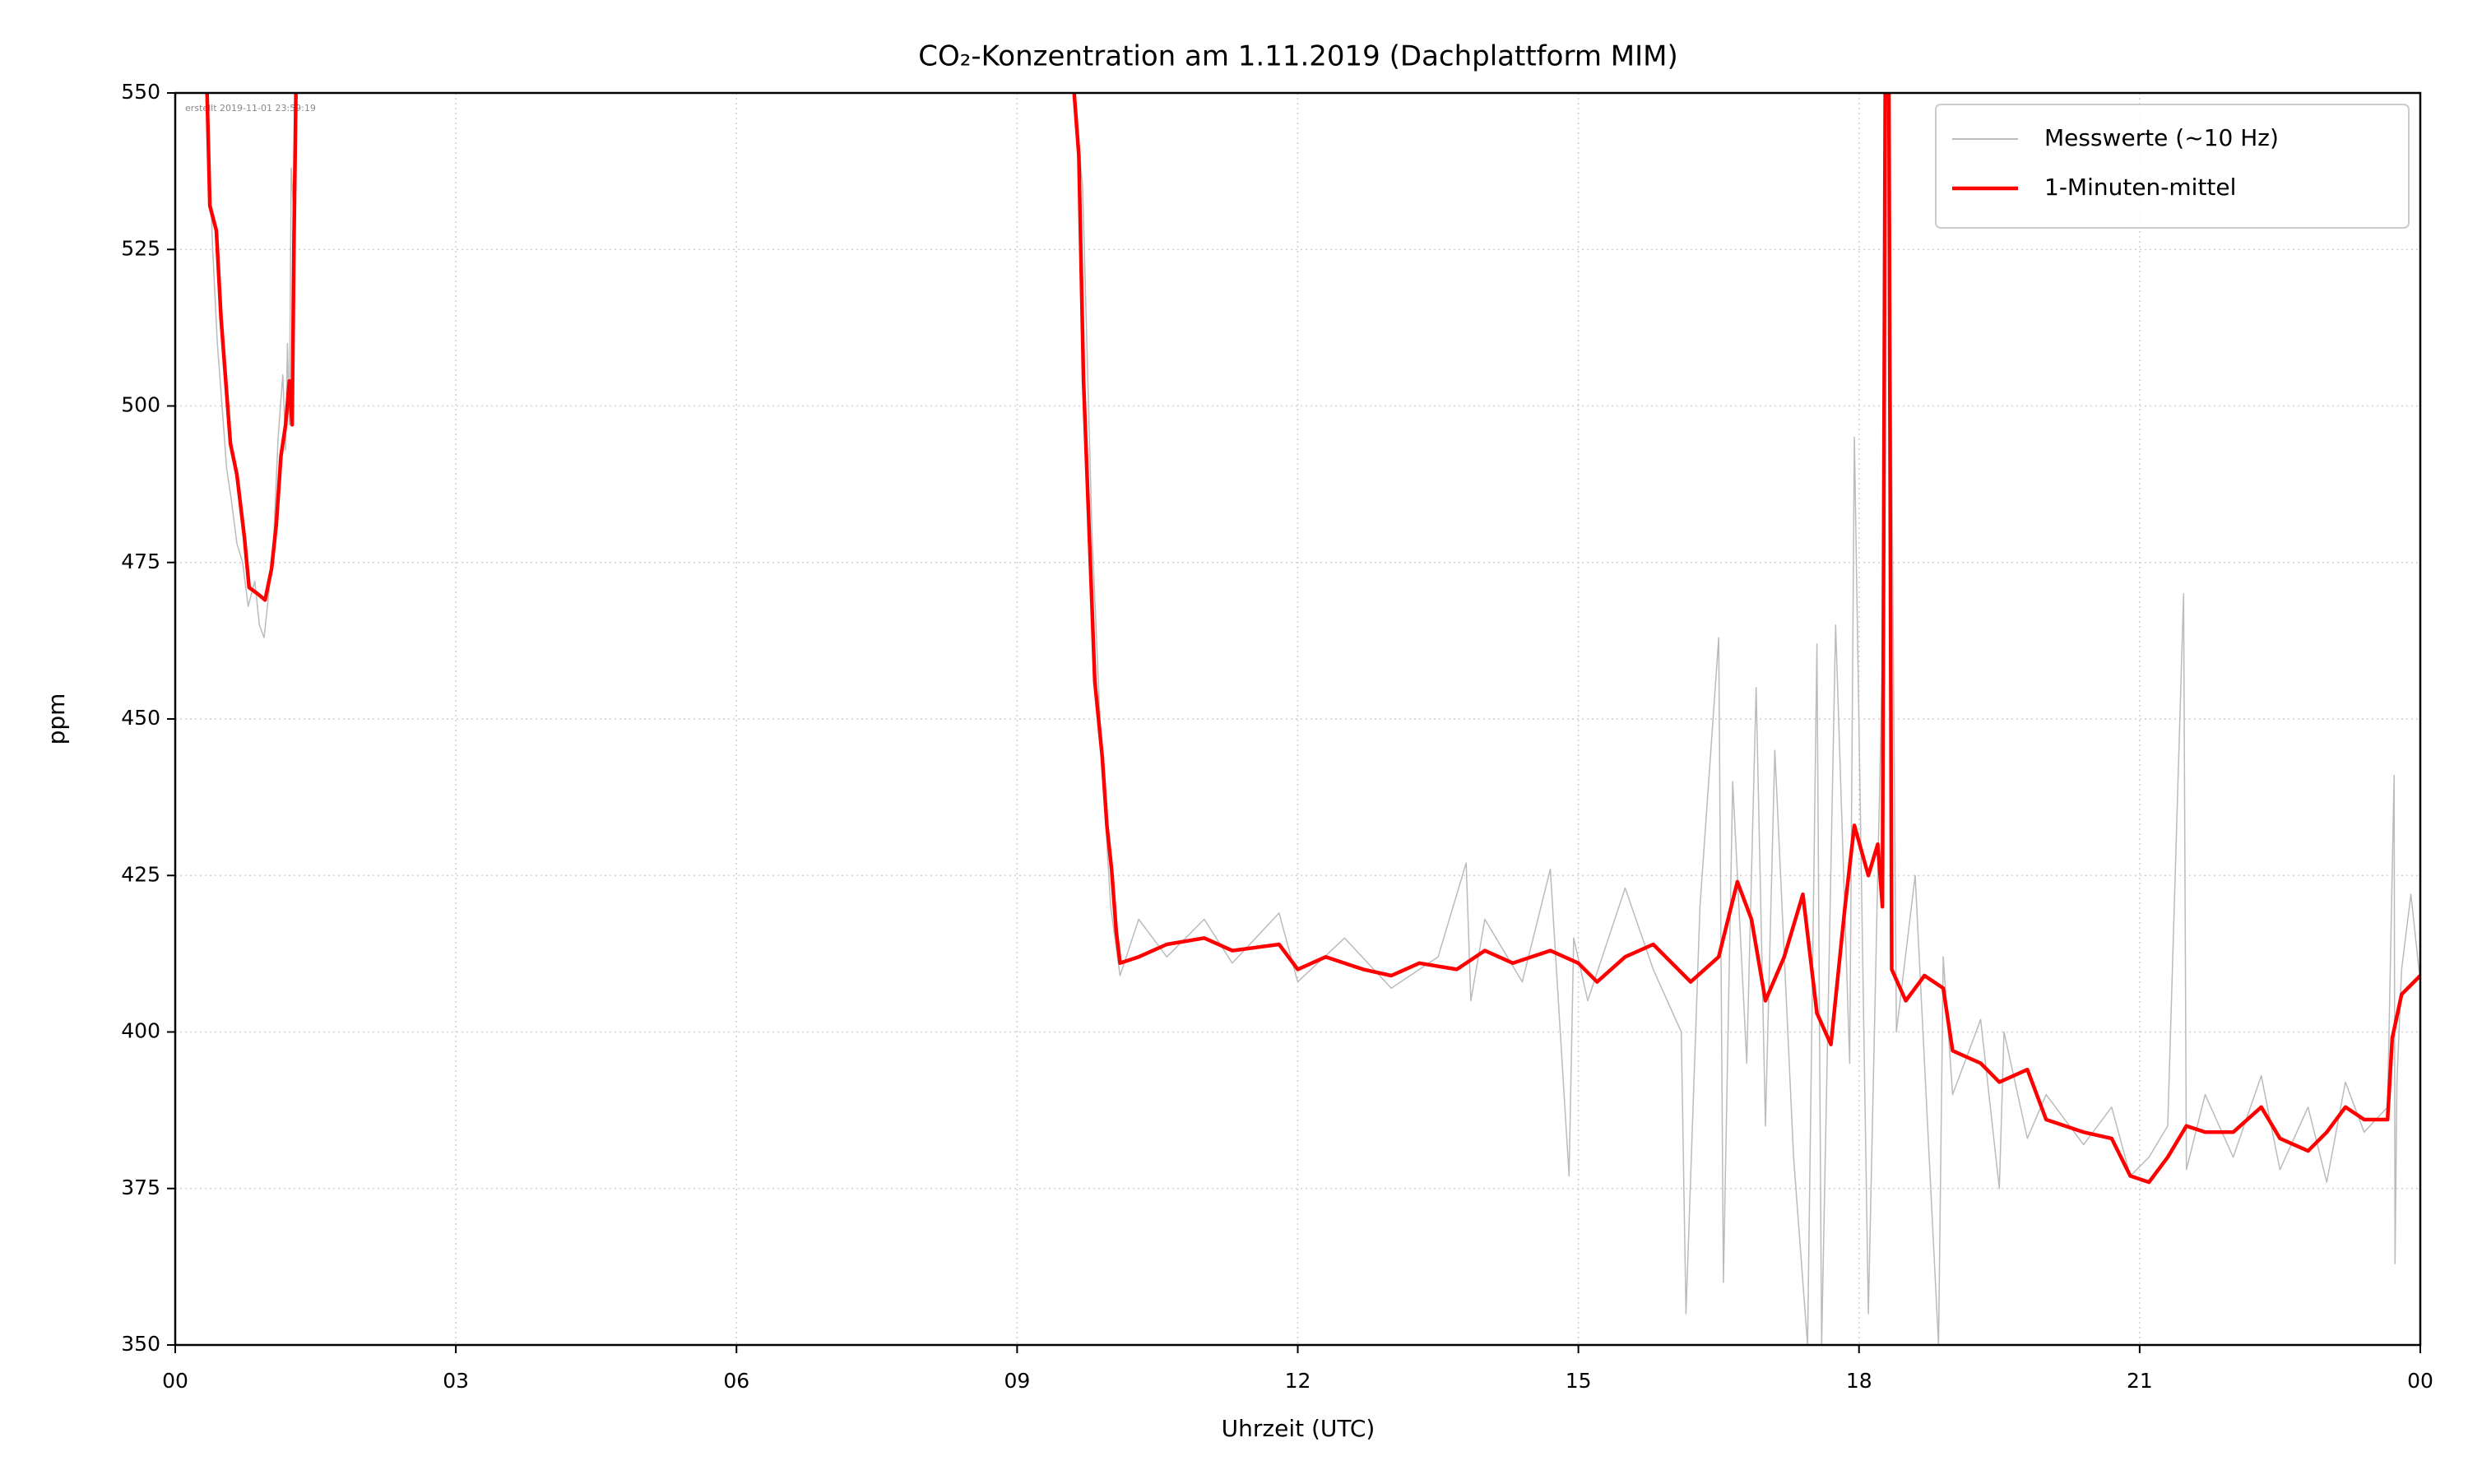  I want to click on legend-label: 1-Minuten-mittel, so click(2140, 187).